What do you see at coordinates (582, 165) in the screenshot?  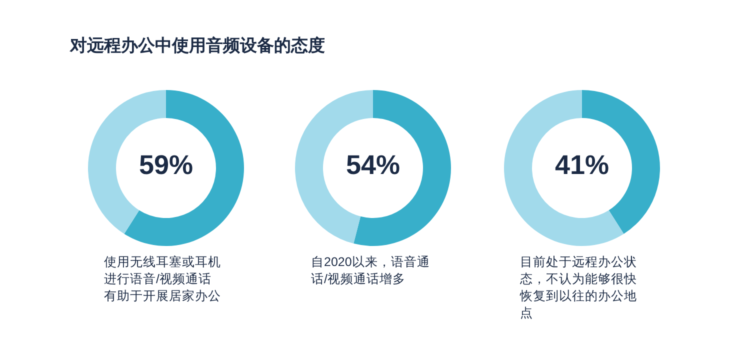 I see `text: 41%` at bounding box center [582, 165].